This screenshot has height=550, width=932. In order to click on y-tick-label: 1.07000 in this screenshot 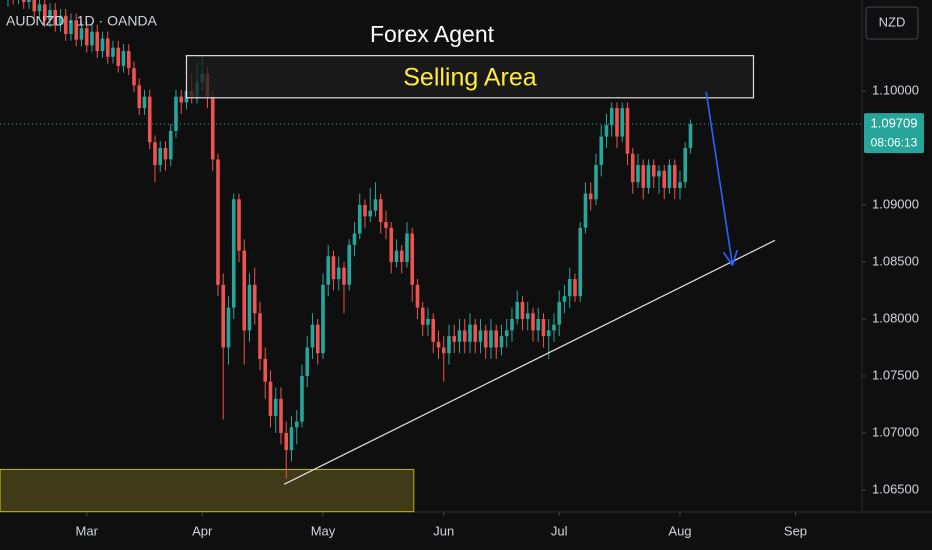, I will do `click(895, 431)`.